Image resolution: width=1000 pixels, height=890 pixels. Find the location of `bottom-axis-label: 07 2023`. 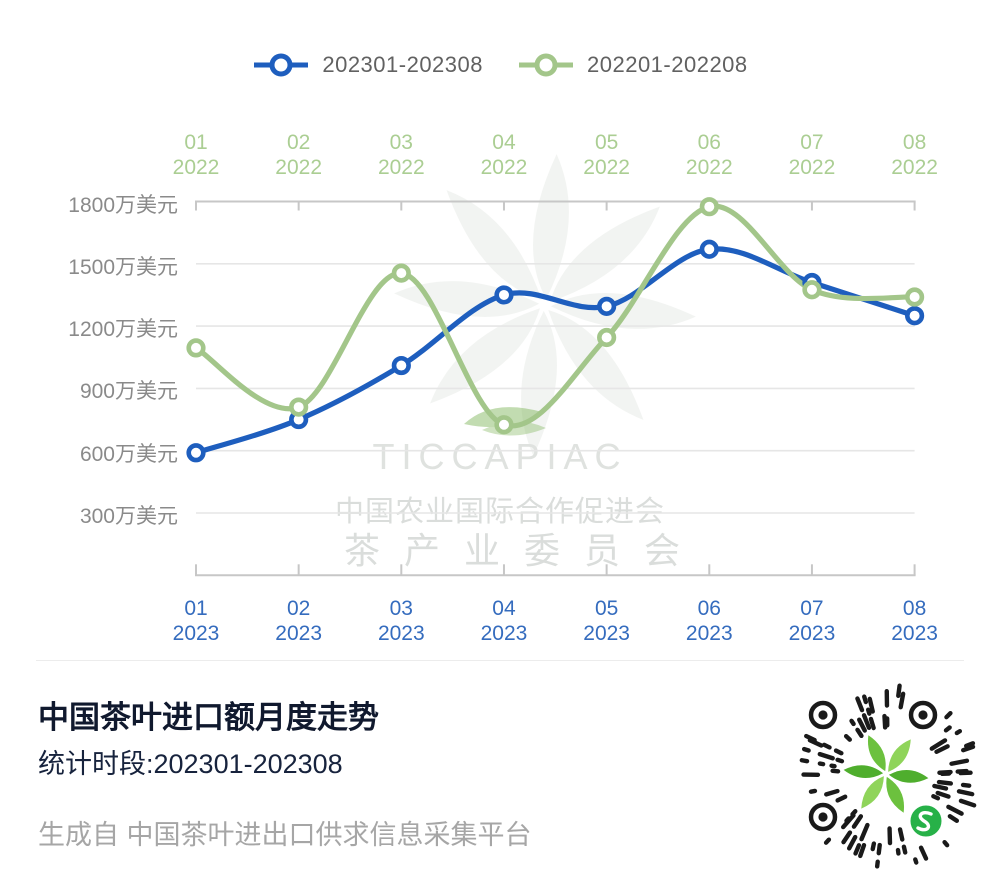

bottom-axis-label: 07 2023 is located at coordinates (812, 621).